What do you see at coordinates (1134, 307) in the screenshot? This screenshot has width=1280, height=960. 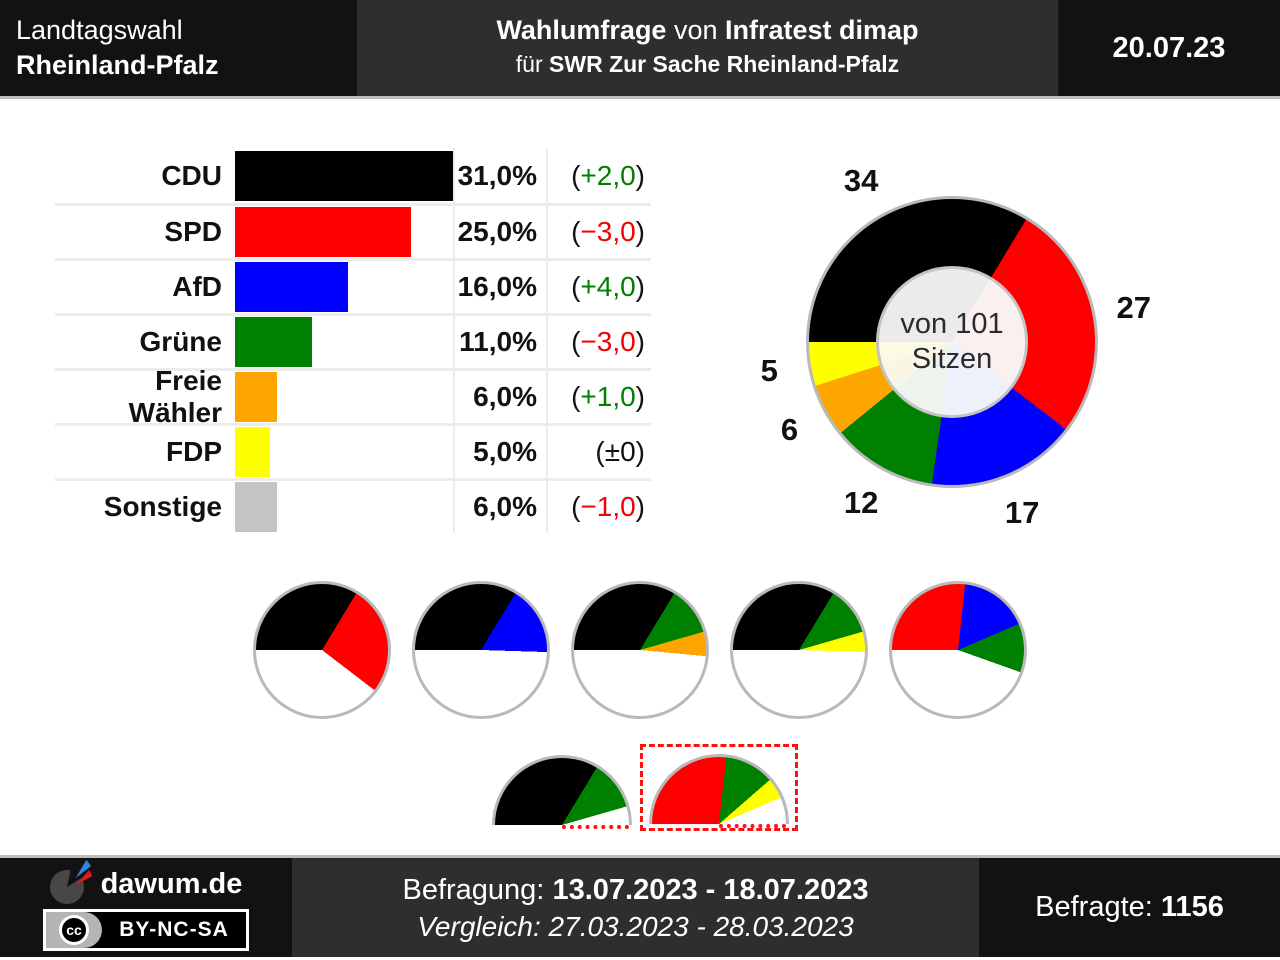 I see `seat-count-label: 27` at bounding box center [1134, 307].